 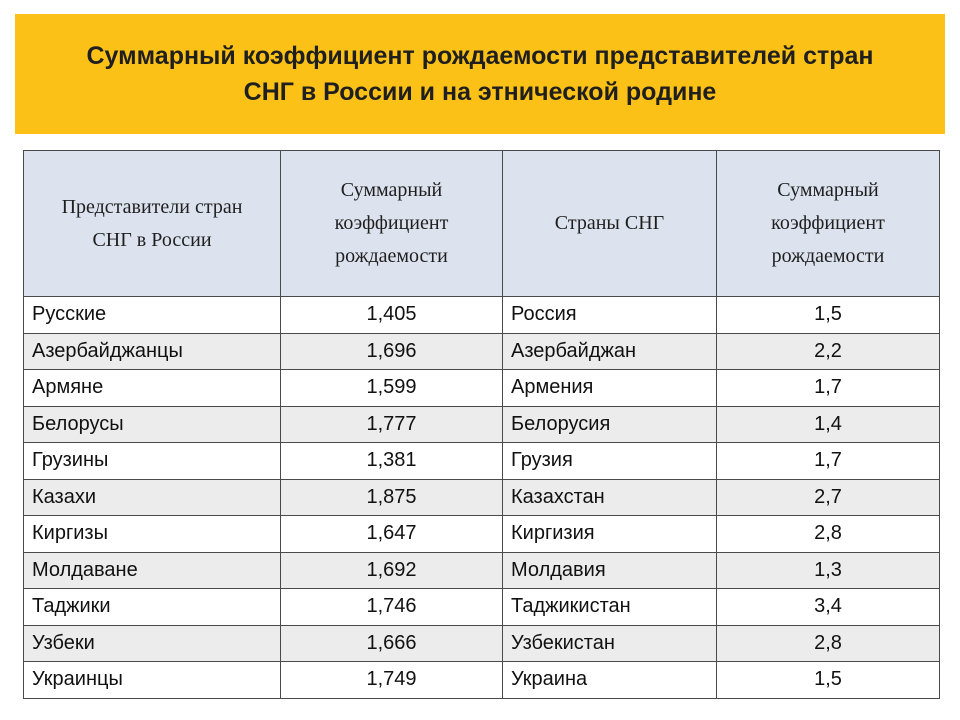 I want to click on cell-country: Украина, so click(x=609, y=680).